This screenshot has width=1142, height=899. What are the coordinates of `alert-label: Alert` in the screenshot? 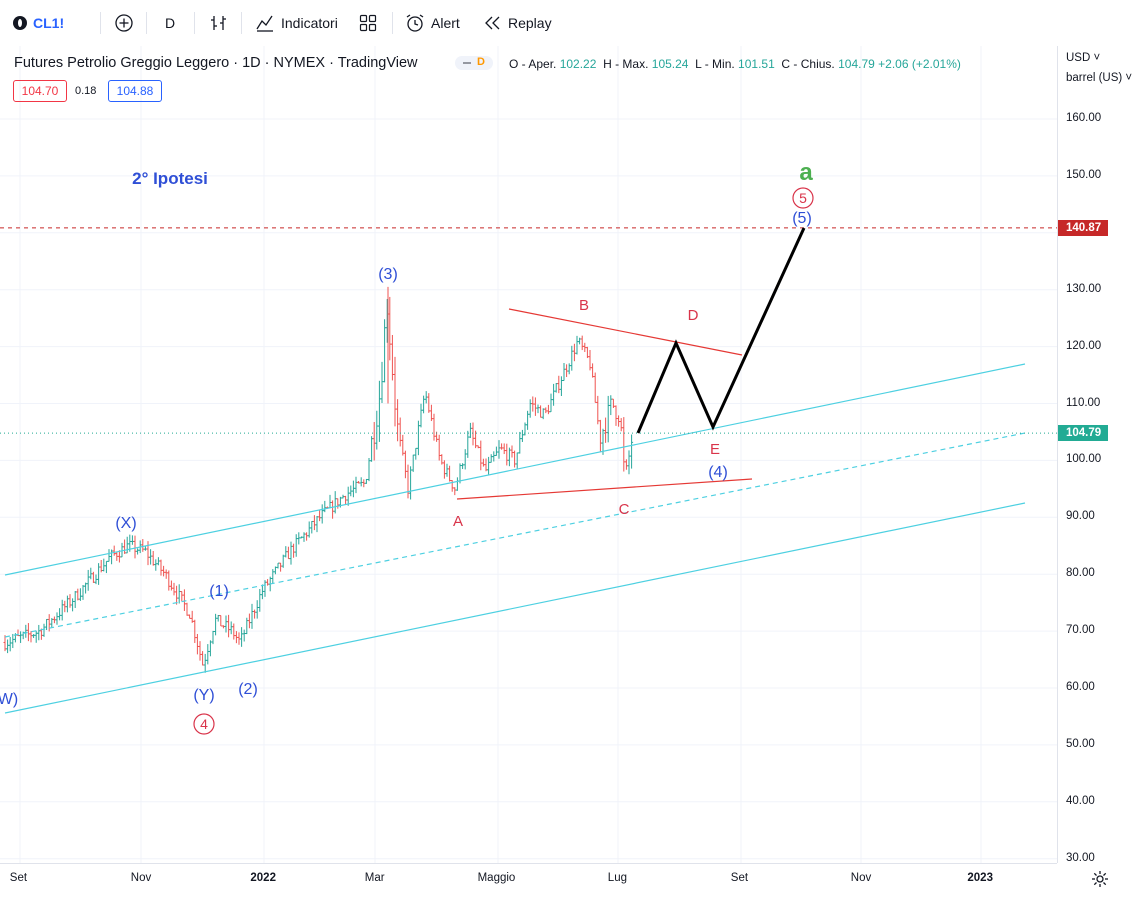 It's located at (445, 23).